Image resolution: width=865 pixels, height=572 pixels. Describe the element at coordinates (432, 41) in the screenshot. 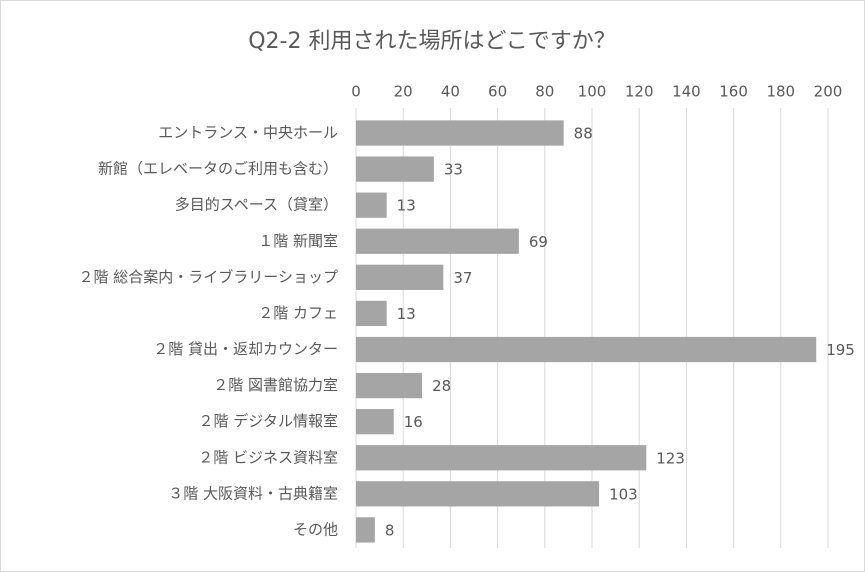

I see `chart-title: Q2-2 利用された場所はどこですか？` at that location.